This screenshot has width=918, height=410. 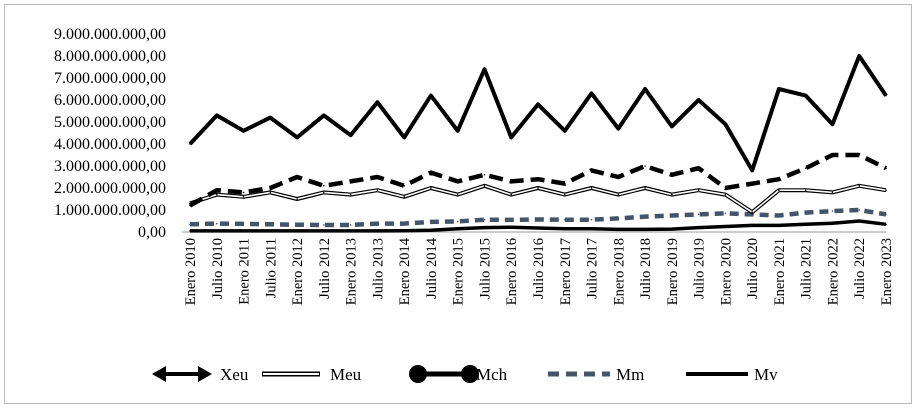 What do you see at coordinates (539, 268) in the screenshot?
I see `x-tick-label: Julio 2016` at bounding box center [539, 268].